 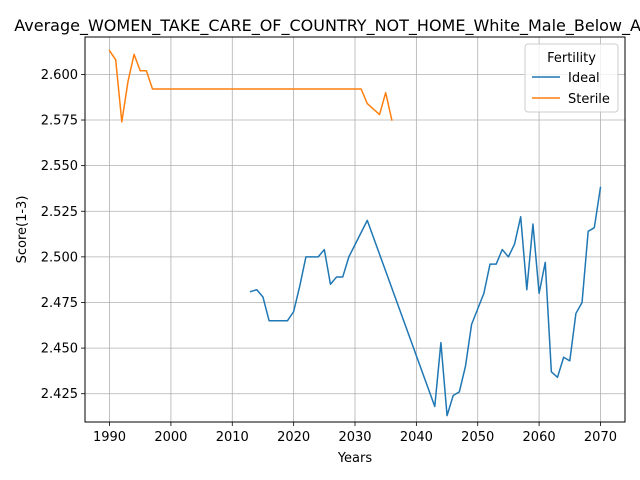 What do you see at coordinates (589, 99) in the screenshot?
I see `legend-label-sterile: Sterile` at bounding box center [589, 99].